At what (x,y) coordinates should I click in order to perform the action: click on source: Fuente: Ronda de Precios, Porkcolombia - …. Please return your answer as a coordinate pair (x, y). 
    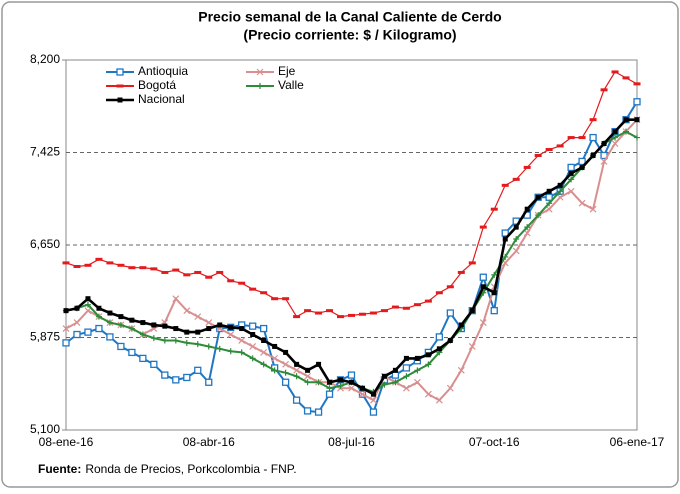
    Looking at the image, I should click on (167, 469).